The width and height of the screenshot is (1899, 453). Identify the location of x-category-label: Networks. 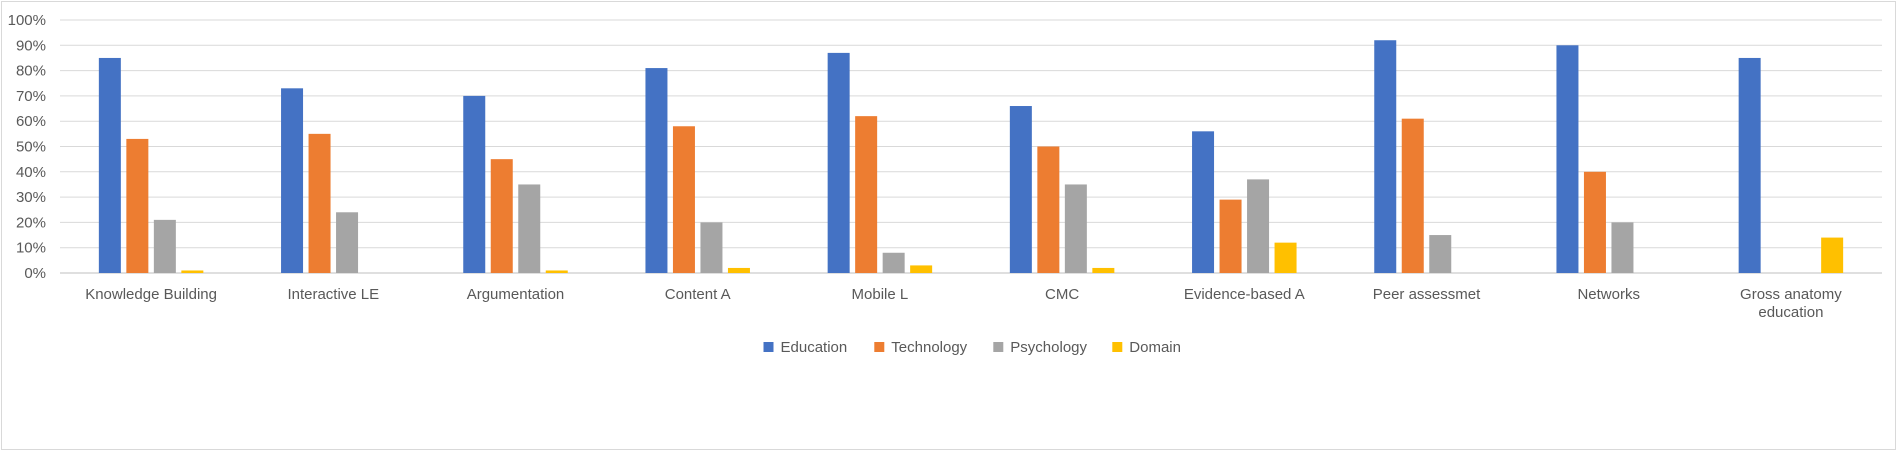
(1608, 294).